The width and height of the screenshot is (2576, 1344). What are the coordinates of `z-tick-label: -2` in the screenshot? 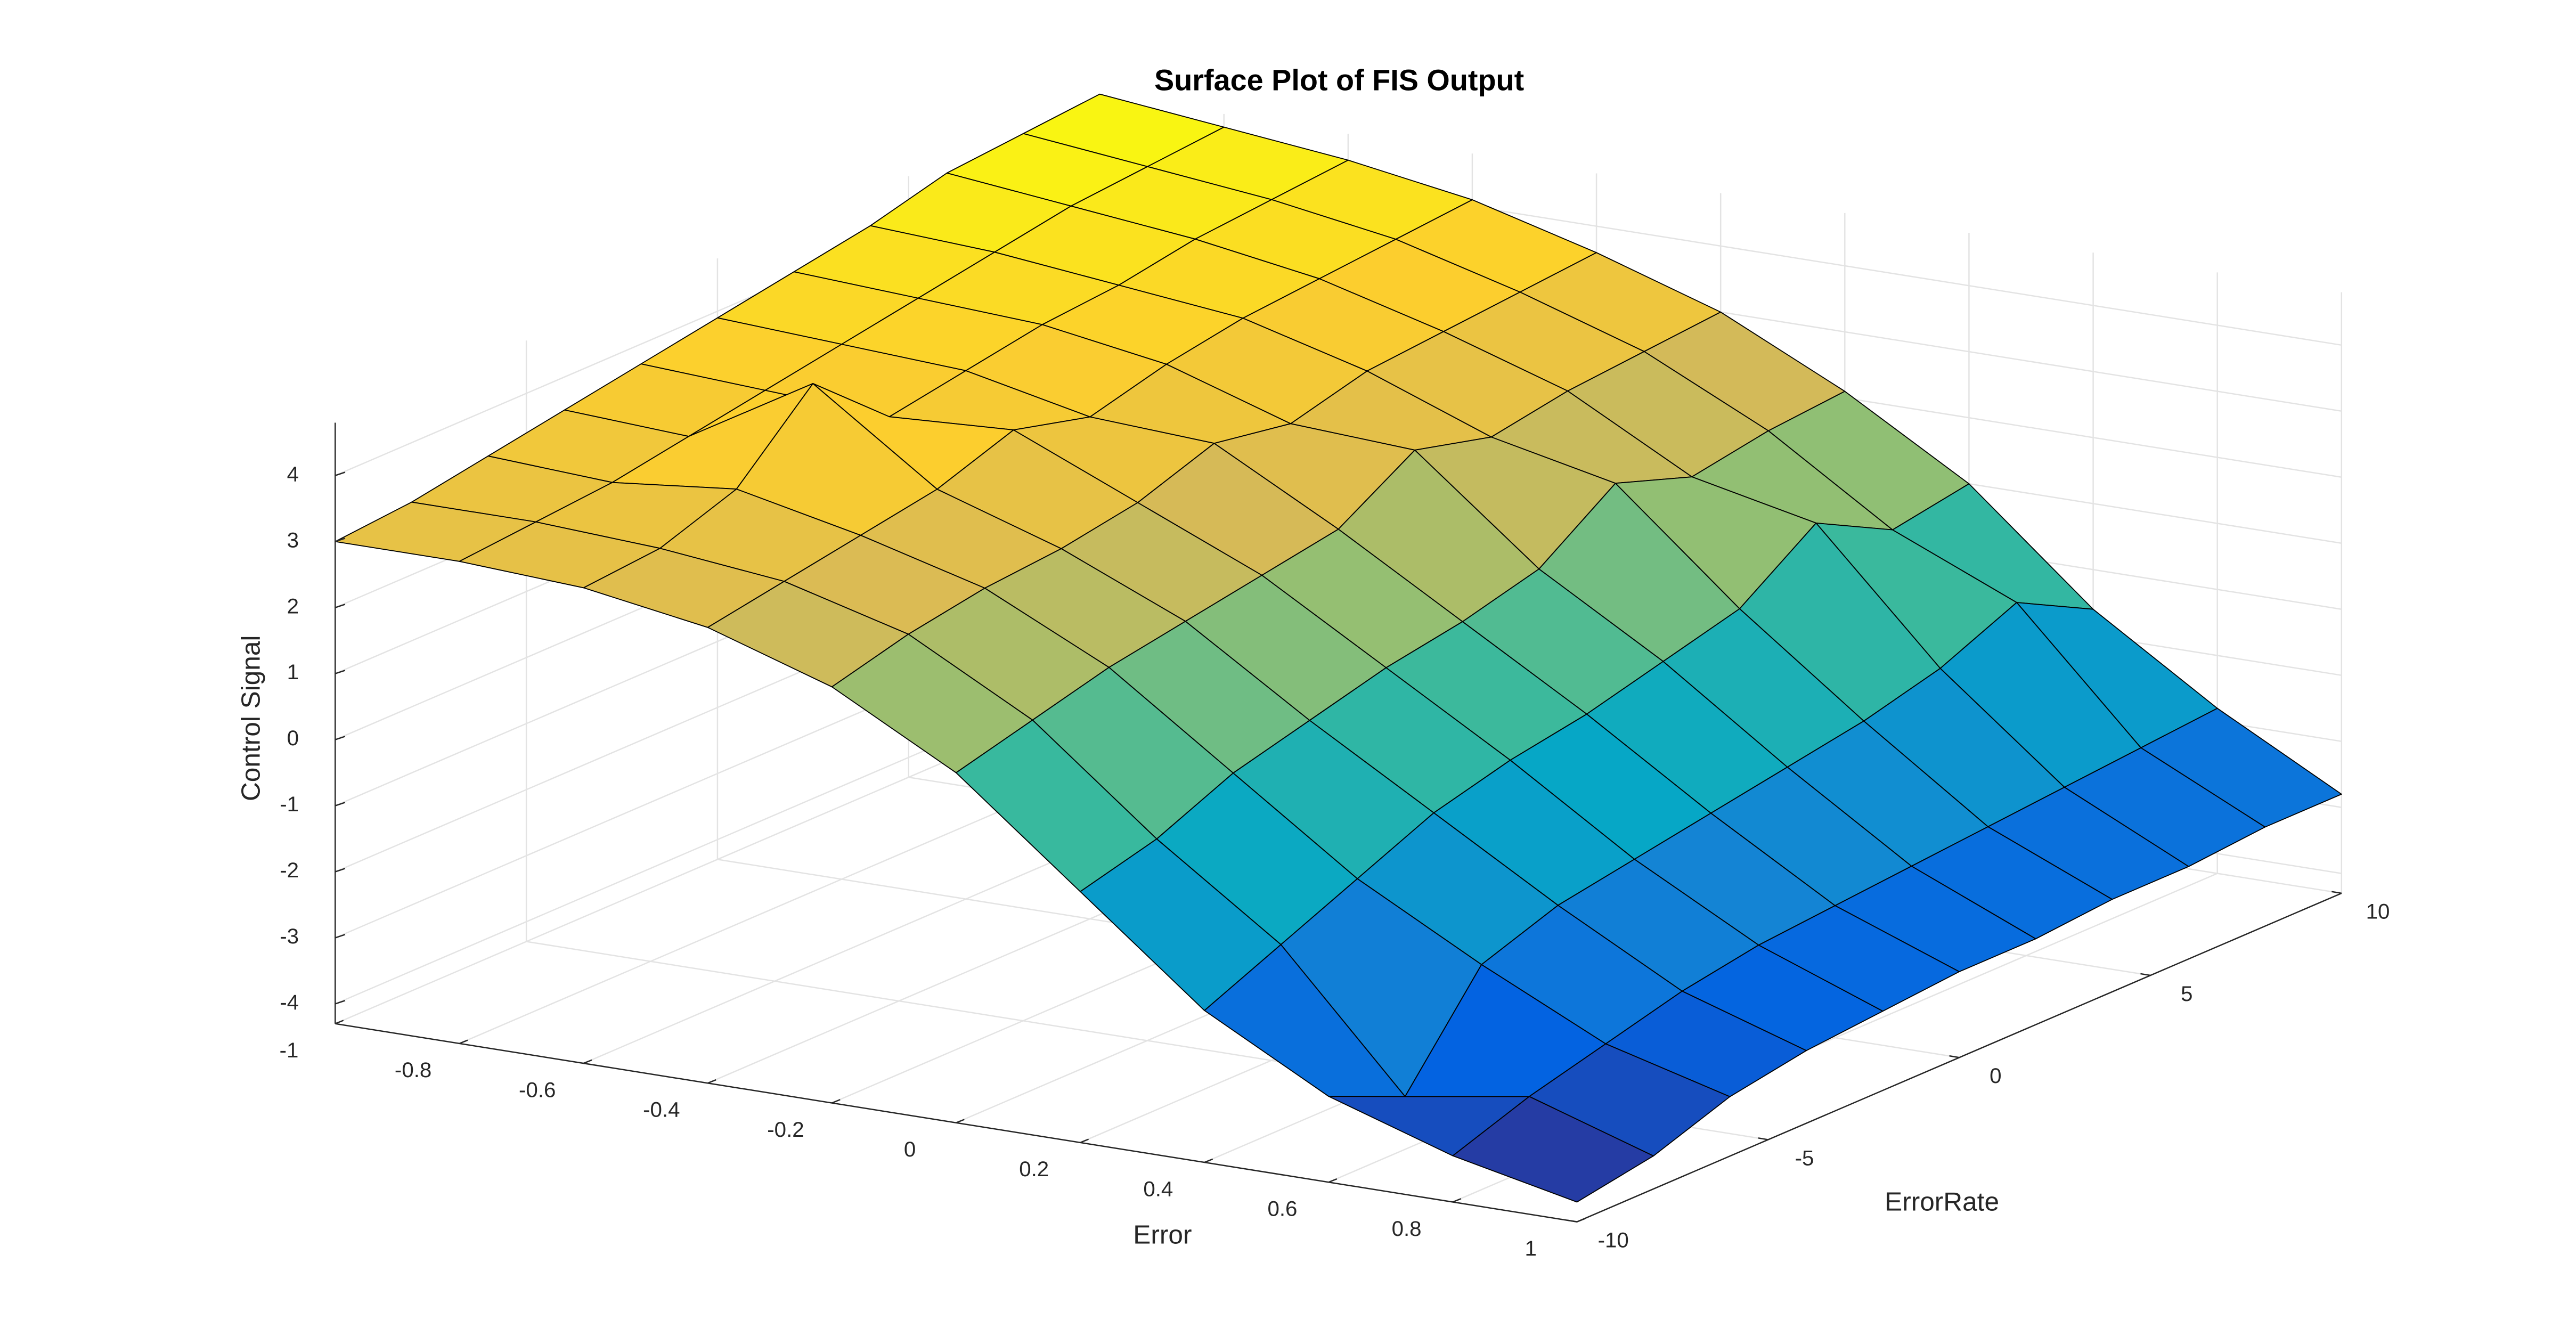 It's located at (289, 870).